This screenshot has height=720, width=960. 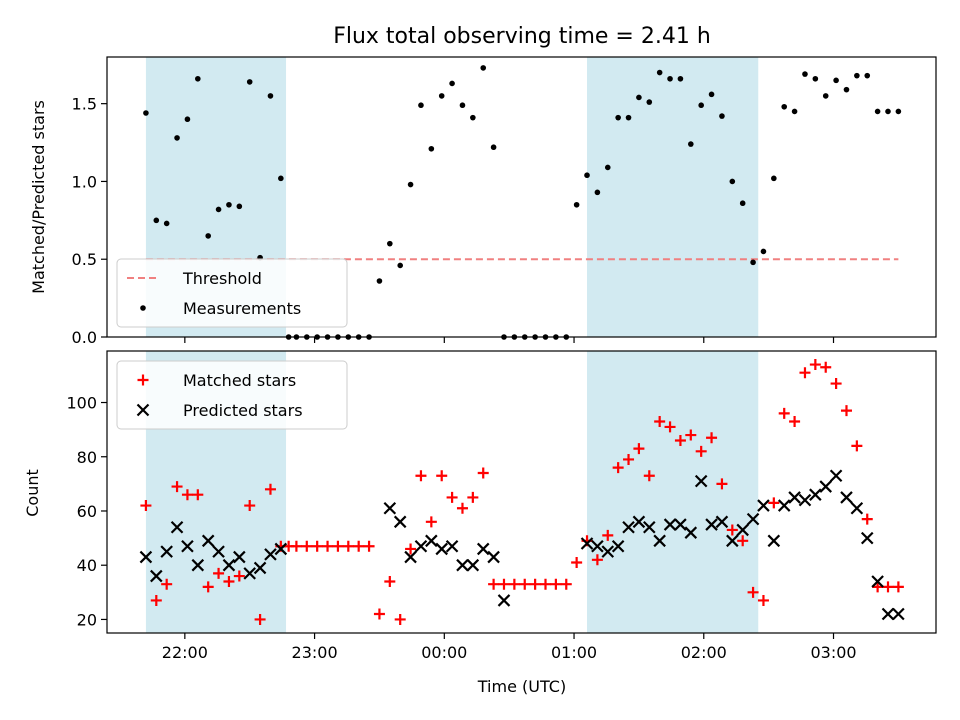 I want to click on legend-label: Threshold, so click(x=222, y=278).